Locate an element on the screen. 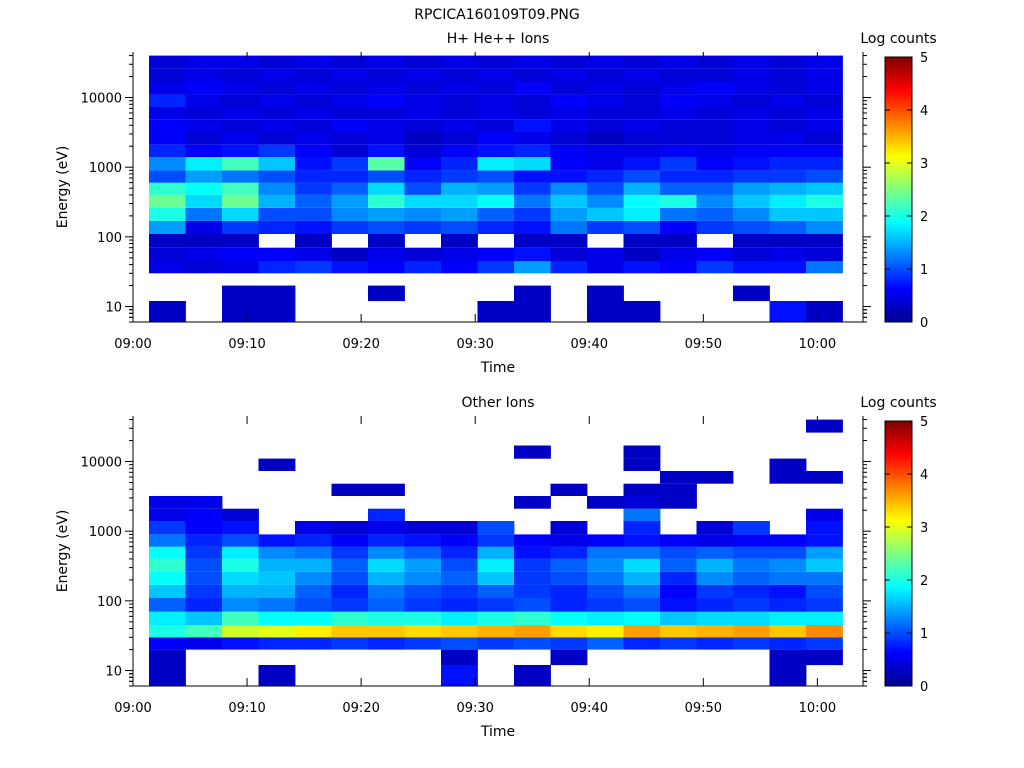 This screenshot has height=768, width=1024. y-tick-label: 10 is located at coordinates (113, 308).